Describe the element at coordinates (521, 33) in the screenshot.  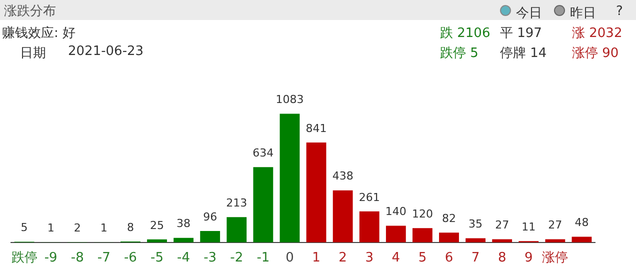
I see `text: 平 197` at that location.